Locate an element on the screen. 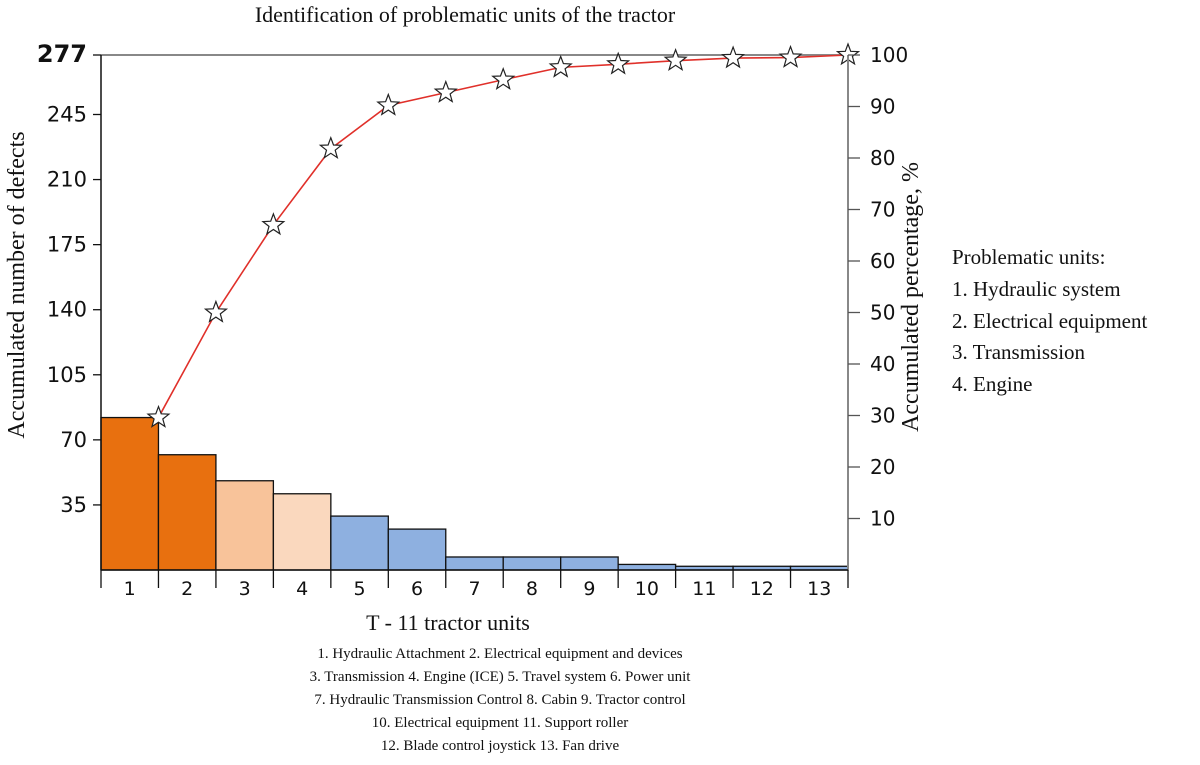  y2-tick-label: 40 is located at coordinates (882, 364).